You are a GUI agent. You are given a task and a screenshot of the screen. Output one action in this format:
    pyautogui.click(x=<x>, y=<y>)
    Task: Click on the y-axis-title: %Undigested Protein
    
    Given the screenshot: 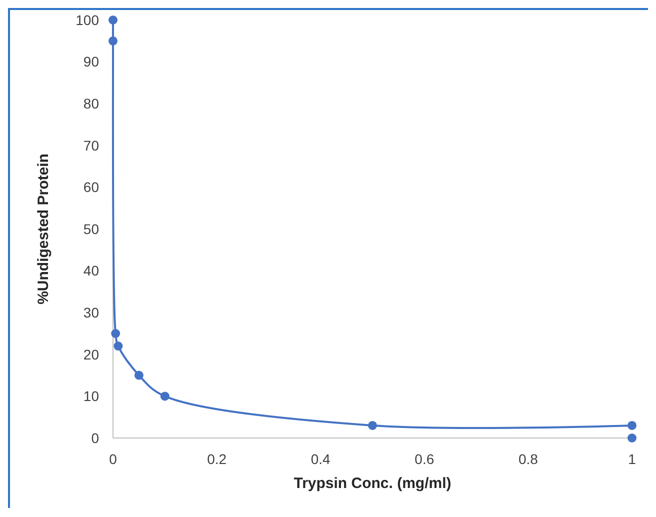 What is the action you would take?
    pyautogui.click(x=43, y=229)
    